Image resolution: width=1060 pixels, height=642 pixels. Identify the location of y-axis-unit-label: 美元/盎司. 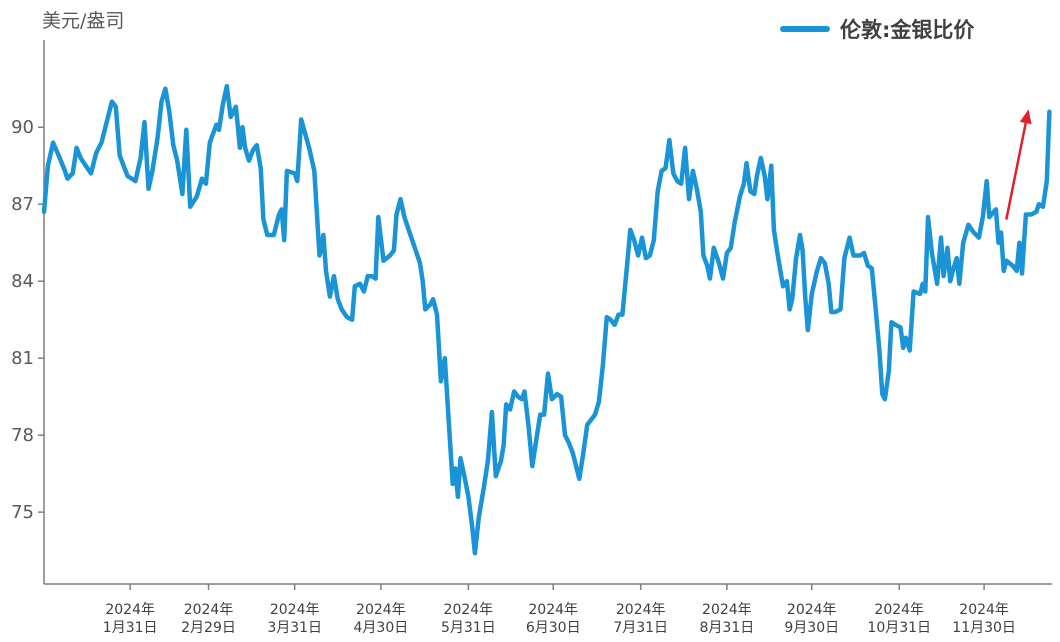
(83, 21).